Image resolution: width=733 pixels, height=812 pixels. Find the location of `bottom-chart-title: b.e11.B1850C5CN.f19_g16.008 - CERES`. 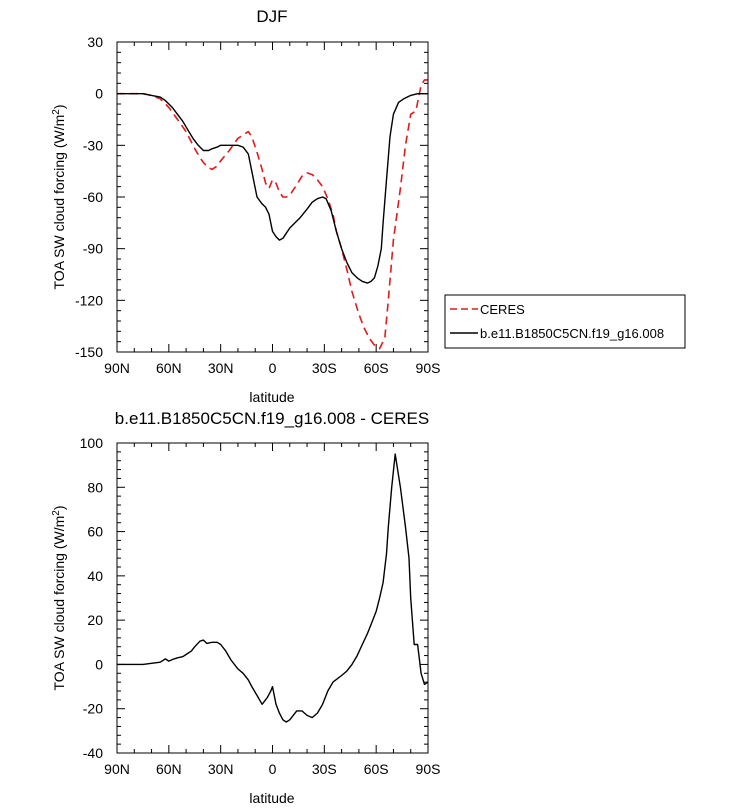

bottom-chart-title: b.e11.B1850C5CN.f19_g16.008 - CERES is located at coordinates (272, 418).